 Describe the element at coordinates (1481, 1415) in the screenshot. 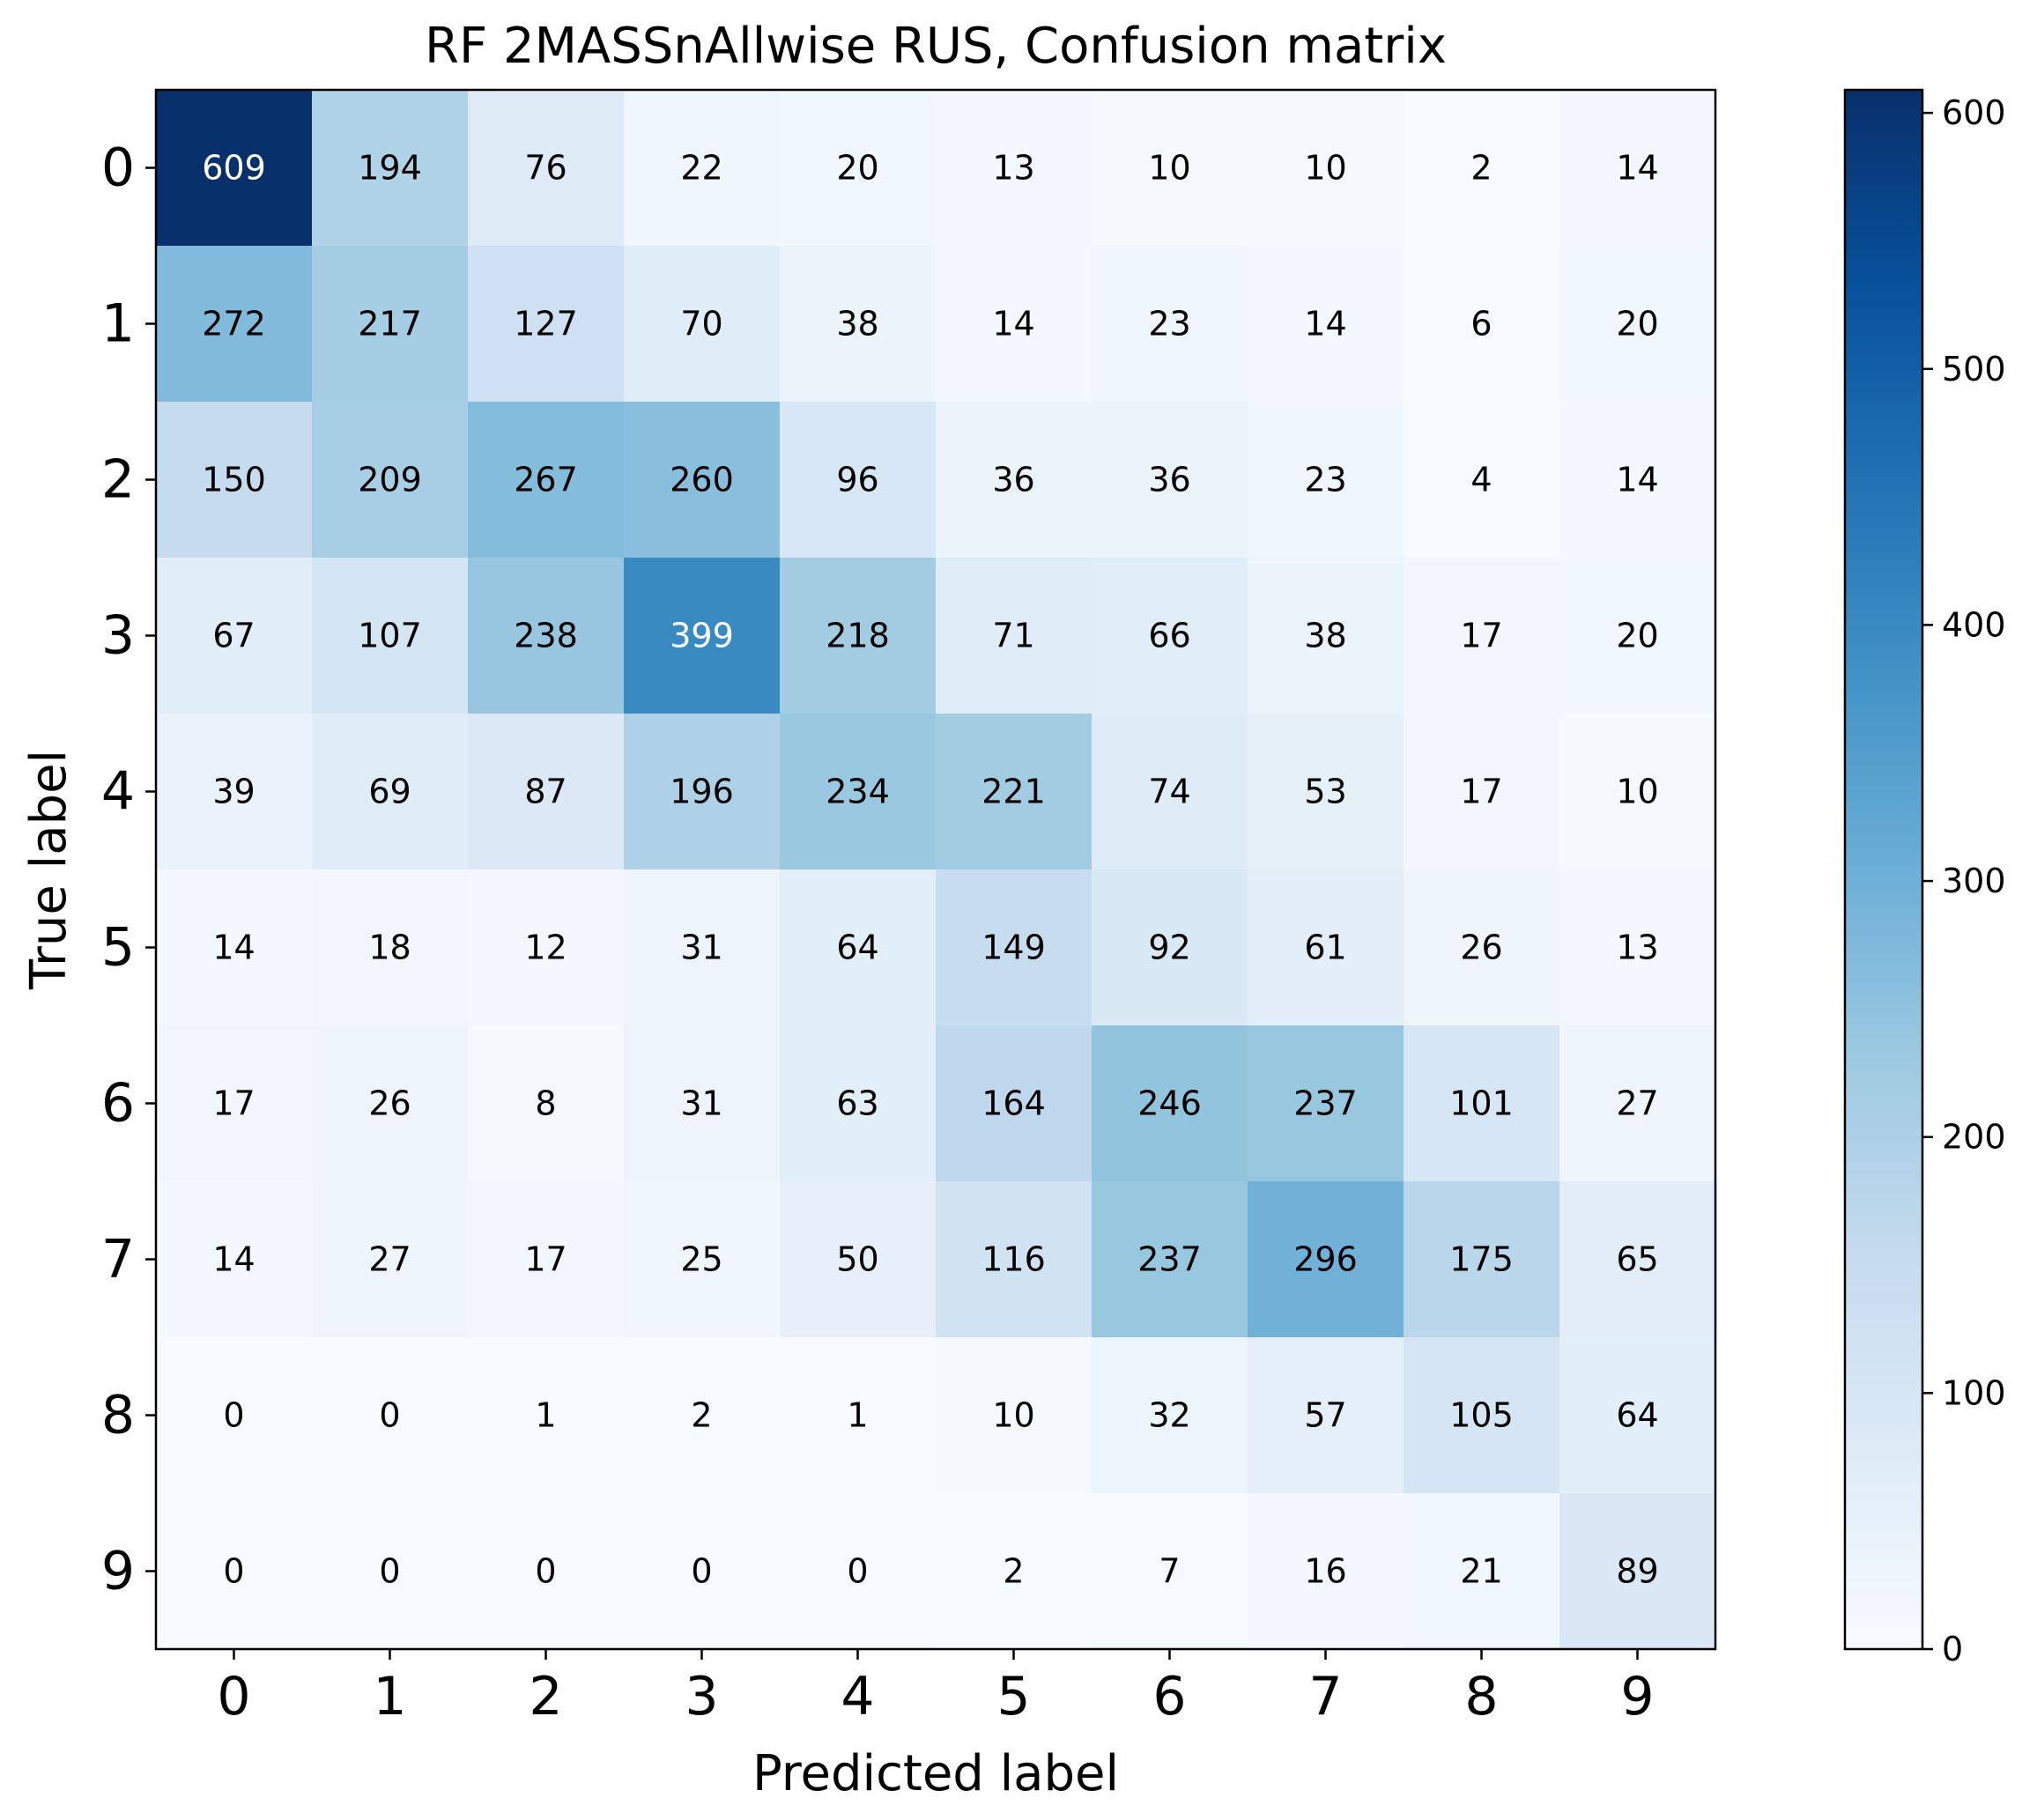

I see `cell-value-label: 105` at that location.